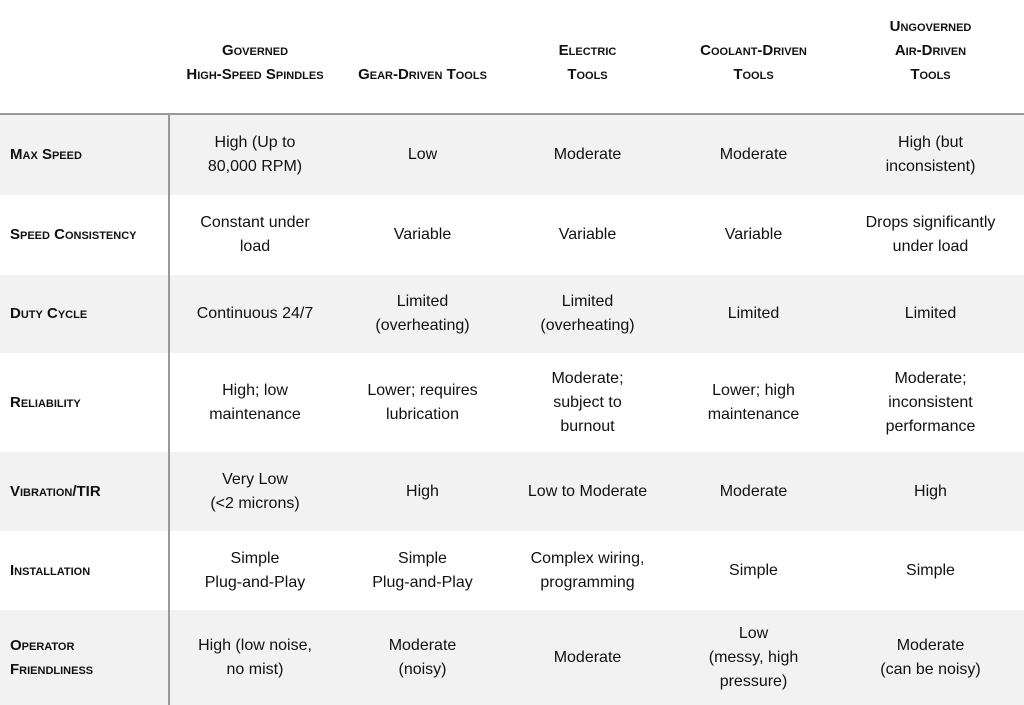  What do you see at coordinates (255, 402) in the screenshot?
I see `table-cell: High; low maintenance` at bounding box center [255, 402].